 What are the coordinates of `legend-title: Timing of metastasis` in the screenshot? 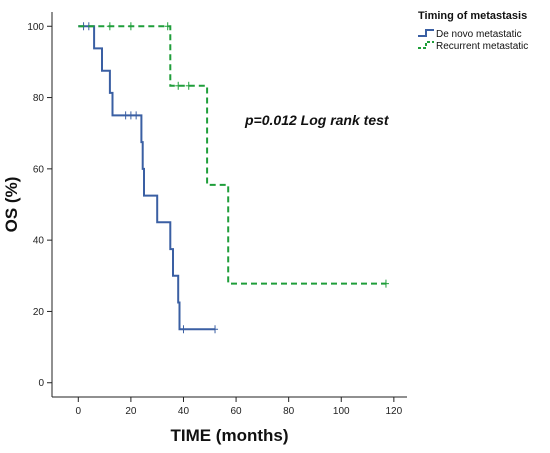 It's located at (472, 16).